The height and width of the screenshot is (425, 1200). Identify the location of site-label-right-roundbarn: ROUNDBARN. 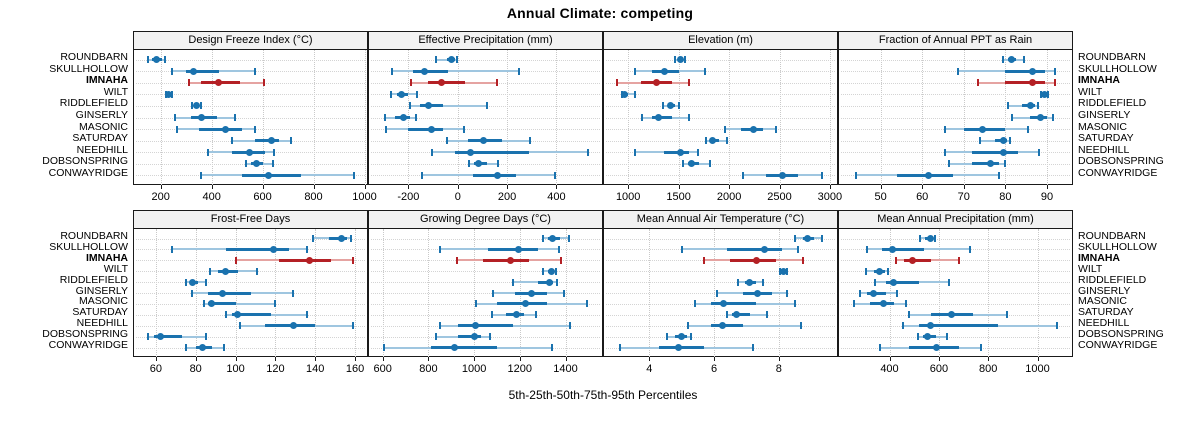
(1112, 57).